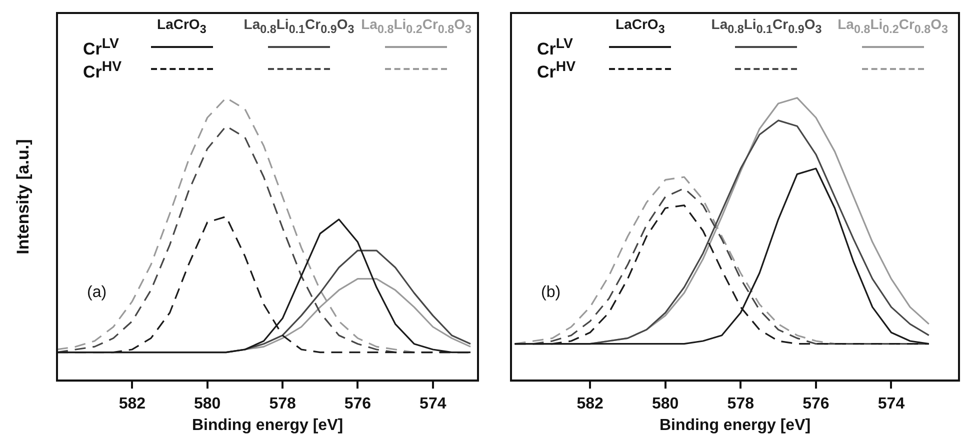  Describe the element at coordinates (551, 292) in the screenshot. I see `annotation: (b)` at that location.